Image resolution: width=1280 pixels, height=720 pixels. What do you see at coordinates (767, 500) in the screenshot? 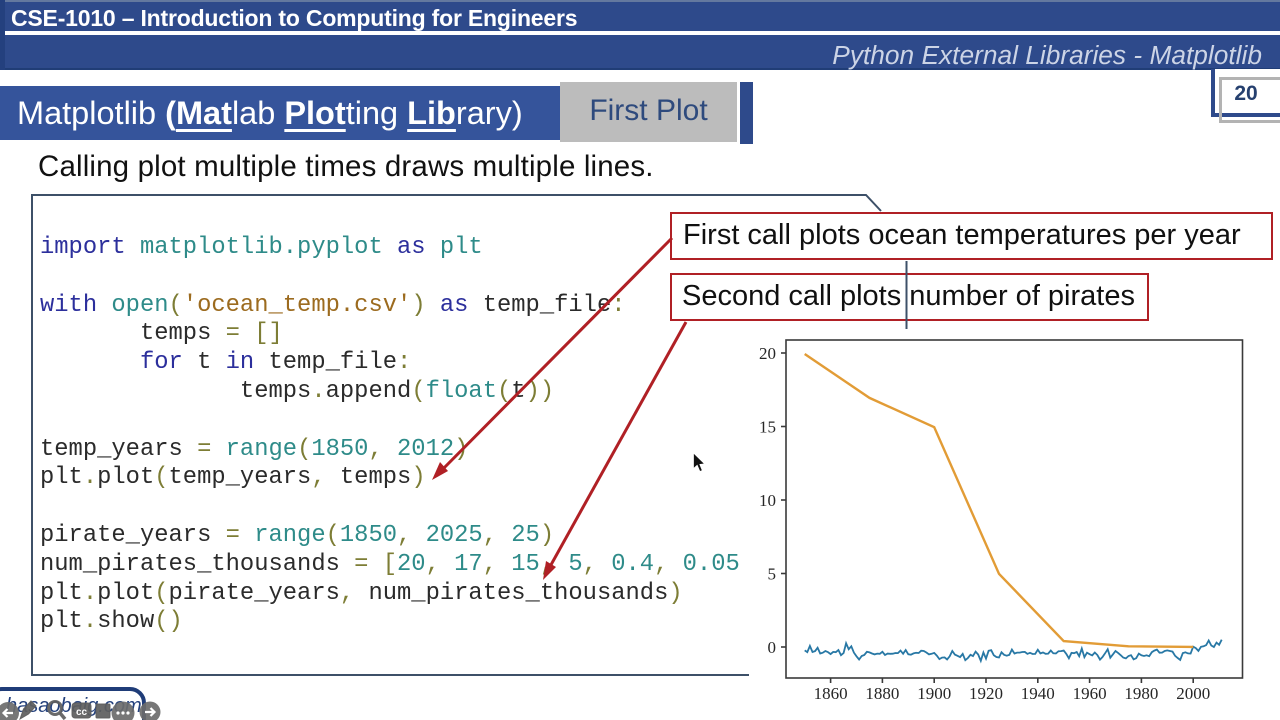
I see `svg-text: 10` at bounding box center [767, 500].